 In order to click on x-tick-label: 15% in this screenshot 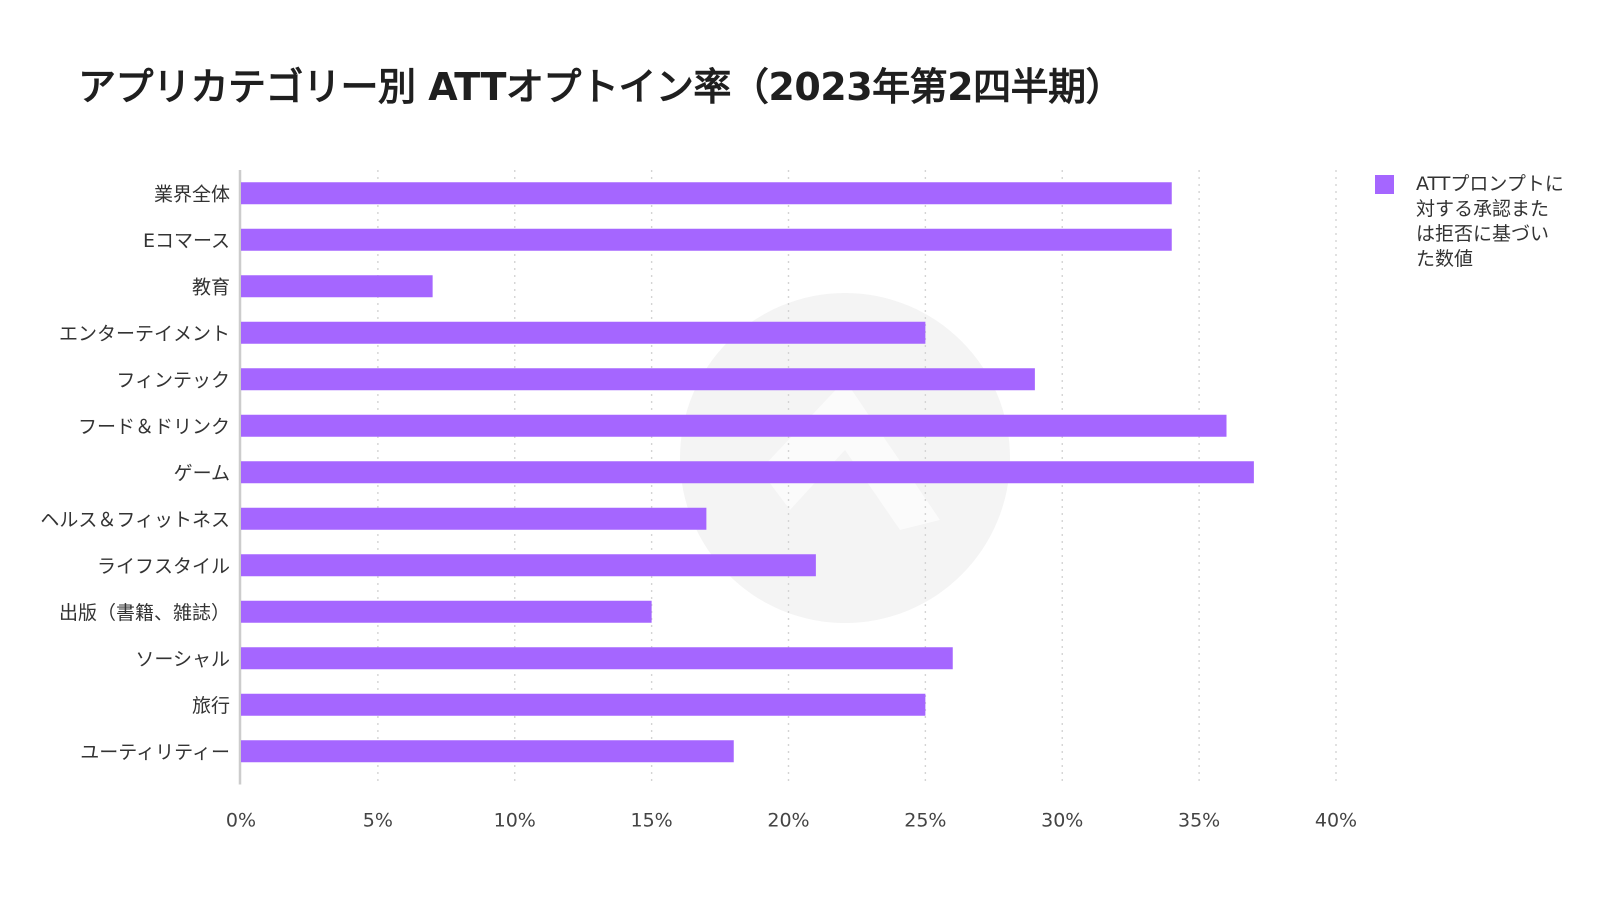, I will do `click(652, 821)`.